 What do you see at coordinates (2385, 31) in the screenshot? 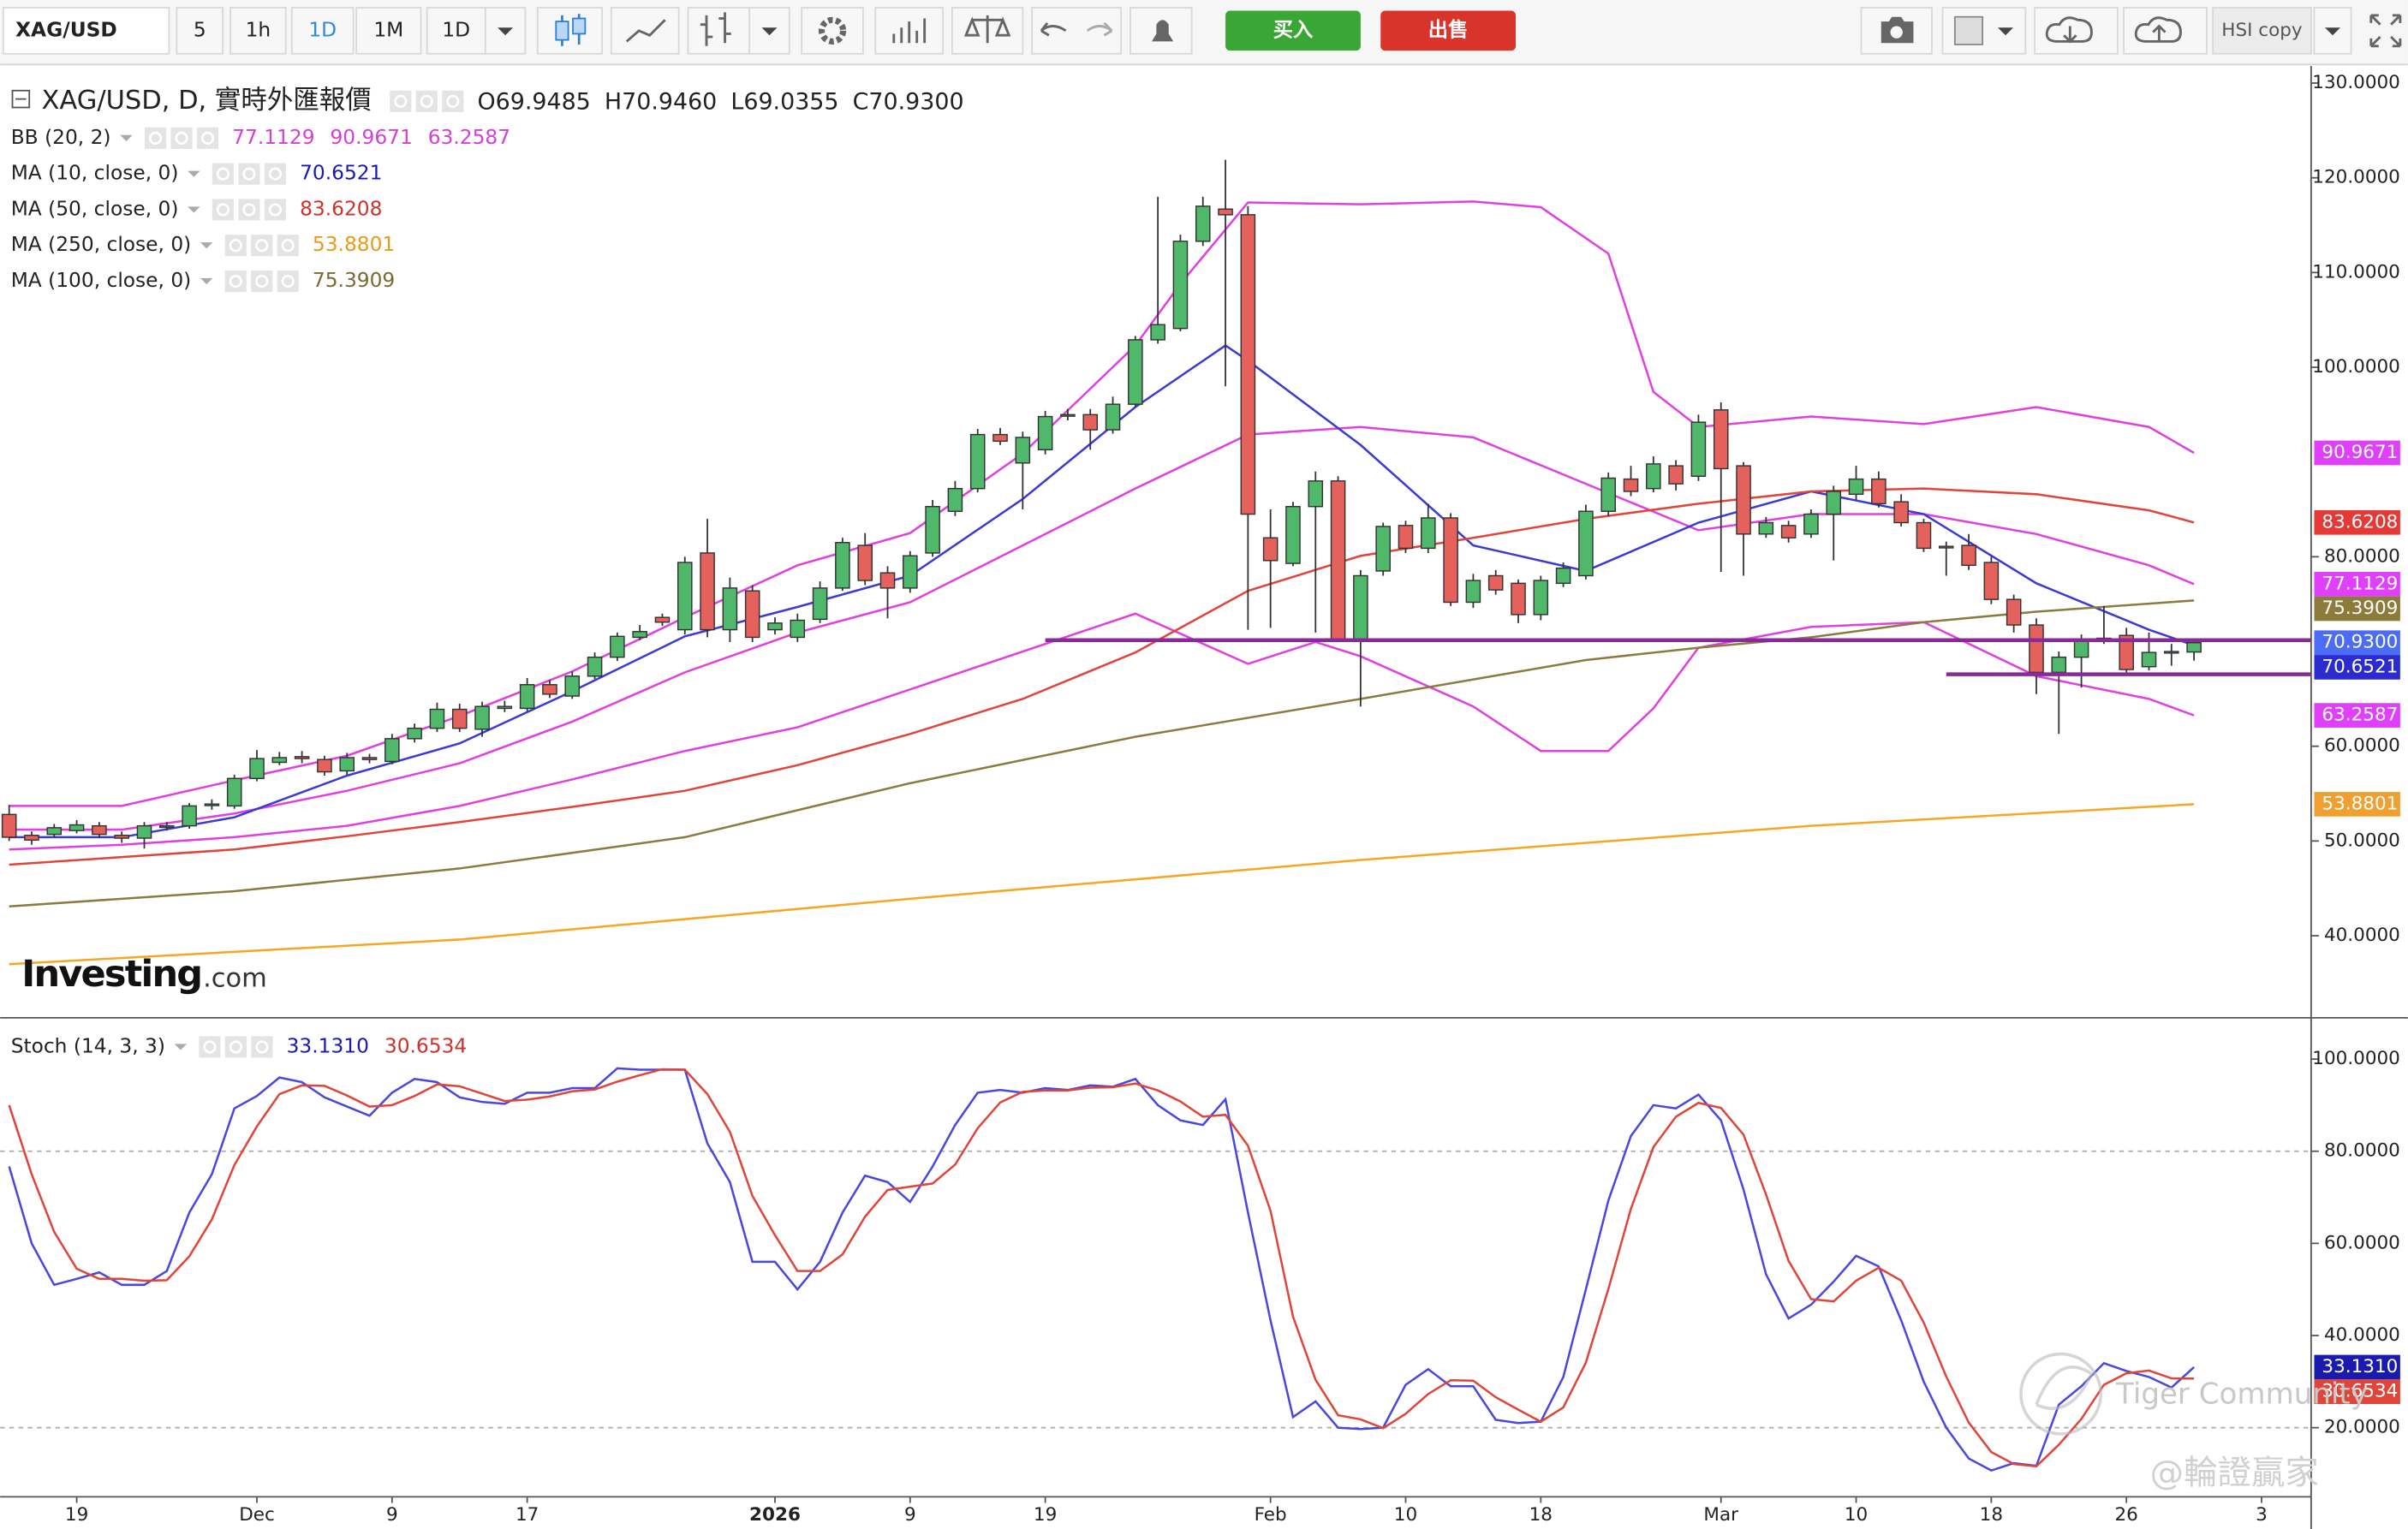
I see `fullscreen-icon` at bounding box center [2385, 31].